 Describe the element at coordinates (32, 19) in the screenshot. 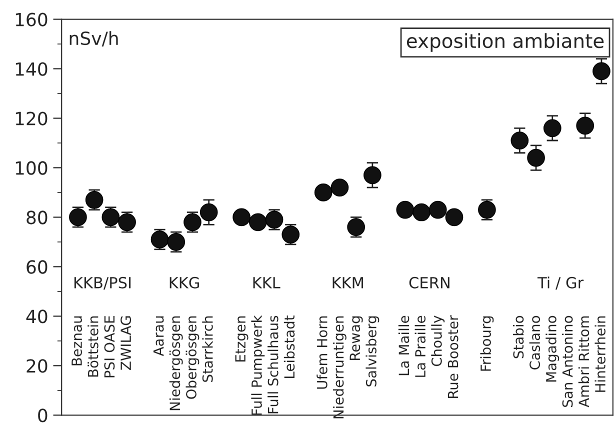

I see `y-tick-label: 160` at that location.